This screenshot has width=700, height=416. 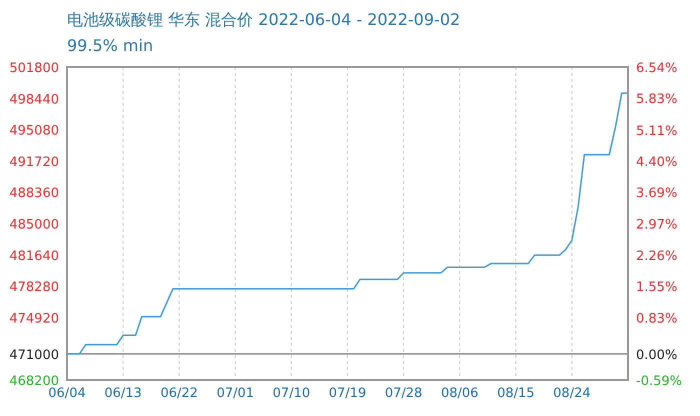 What do you see at coordinates (34, 381) in the screenshot?
I see `y-tick-label: 468200` at bounding box center [34, 381].